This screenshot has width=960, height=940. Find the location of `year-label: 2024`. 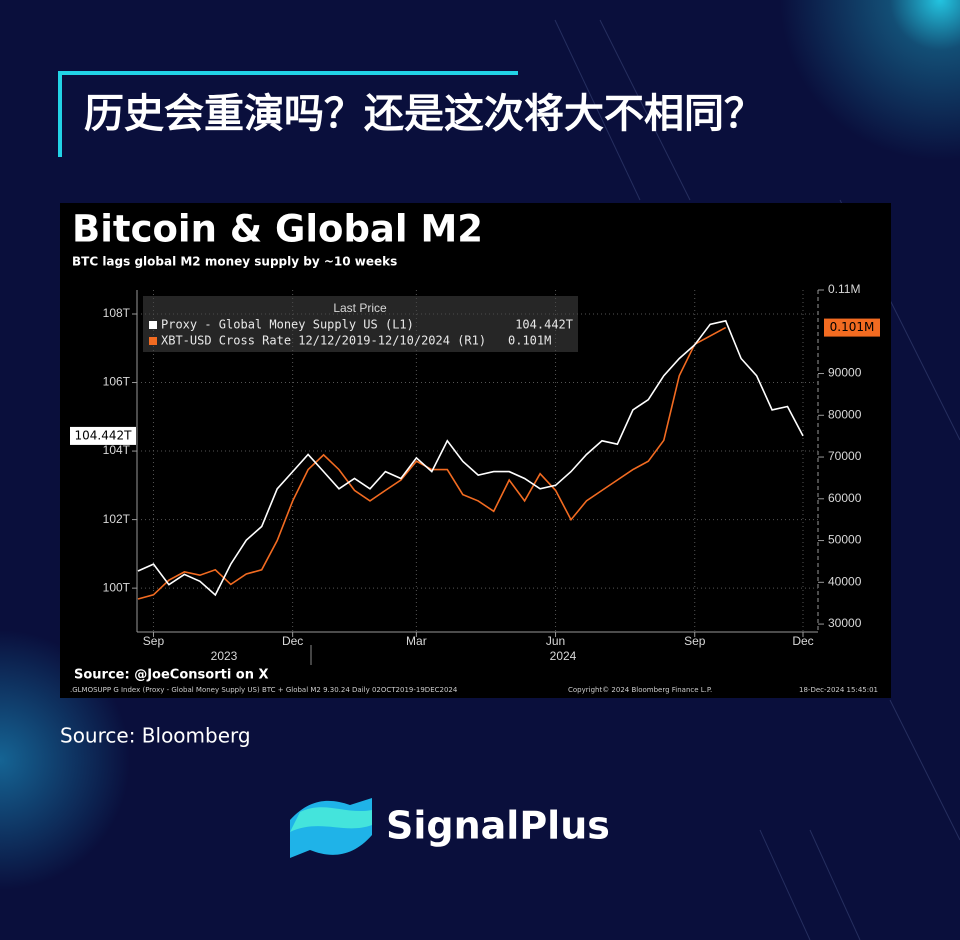

year-label: 2024 is located at coordinates (563, 656).